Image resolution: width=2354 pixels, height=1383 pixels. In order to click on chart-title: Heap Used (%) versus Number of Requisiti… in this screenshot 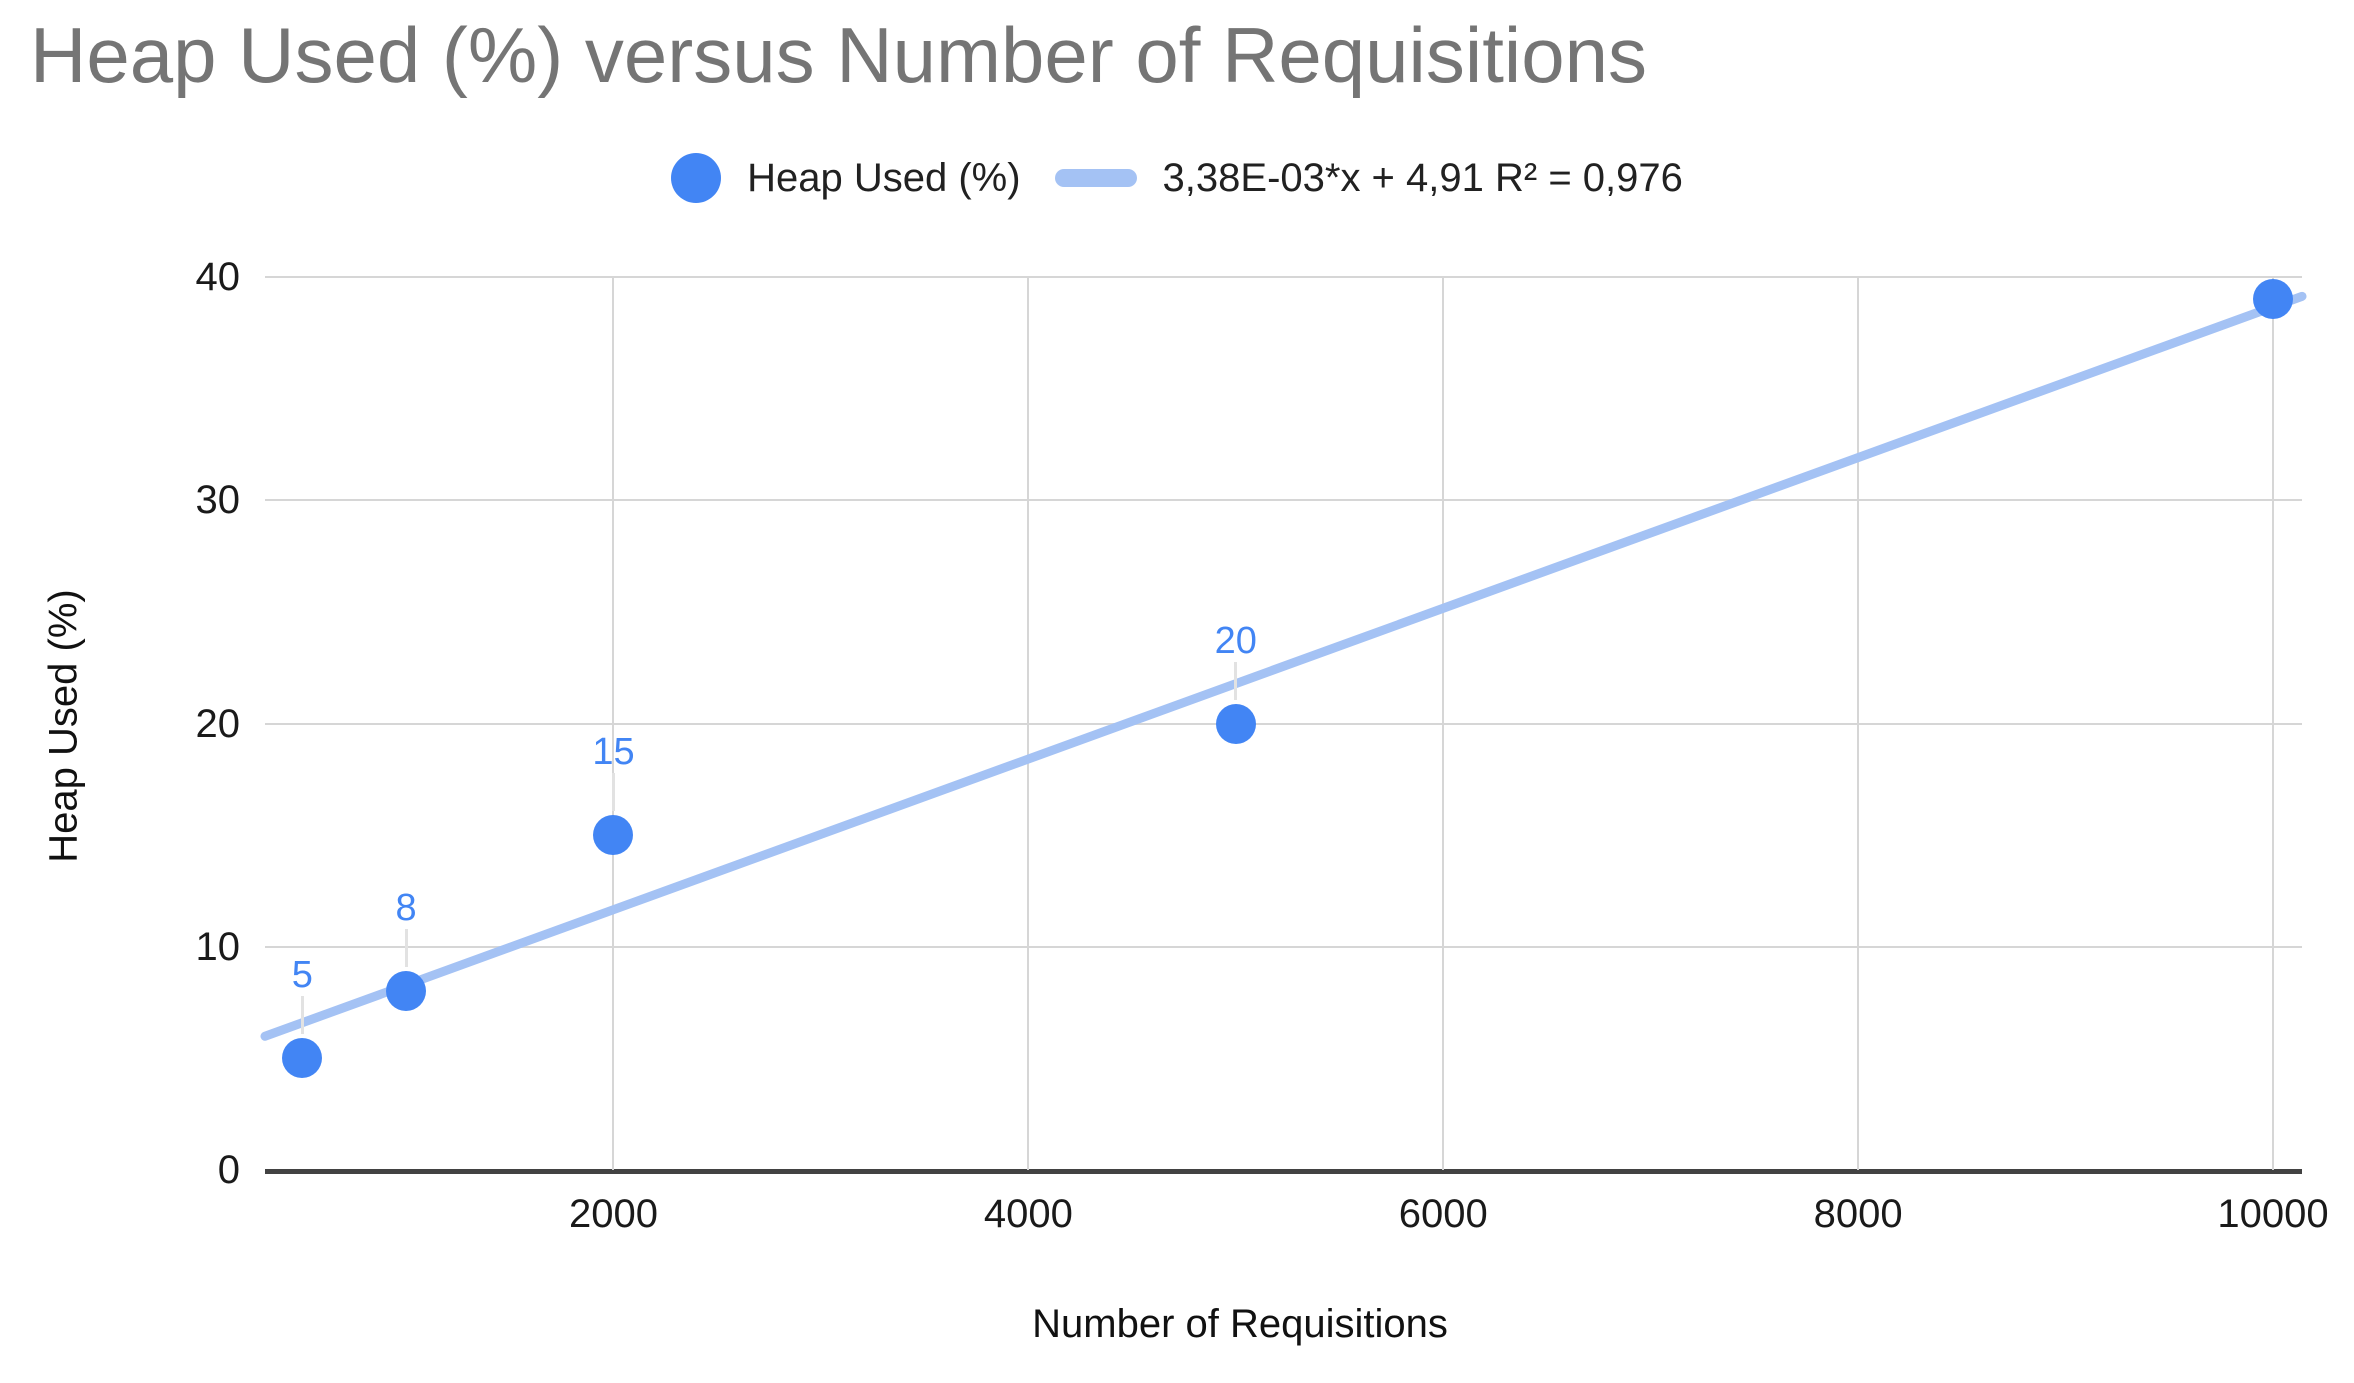, I will do `click(838, 55)`.